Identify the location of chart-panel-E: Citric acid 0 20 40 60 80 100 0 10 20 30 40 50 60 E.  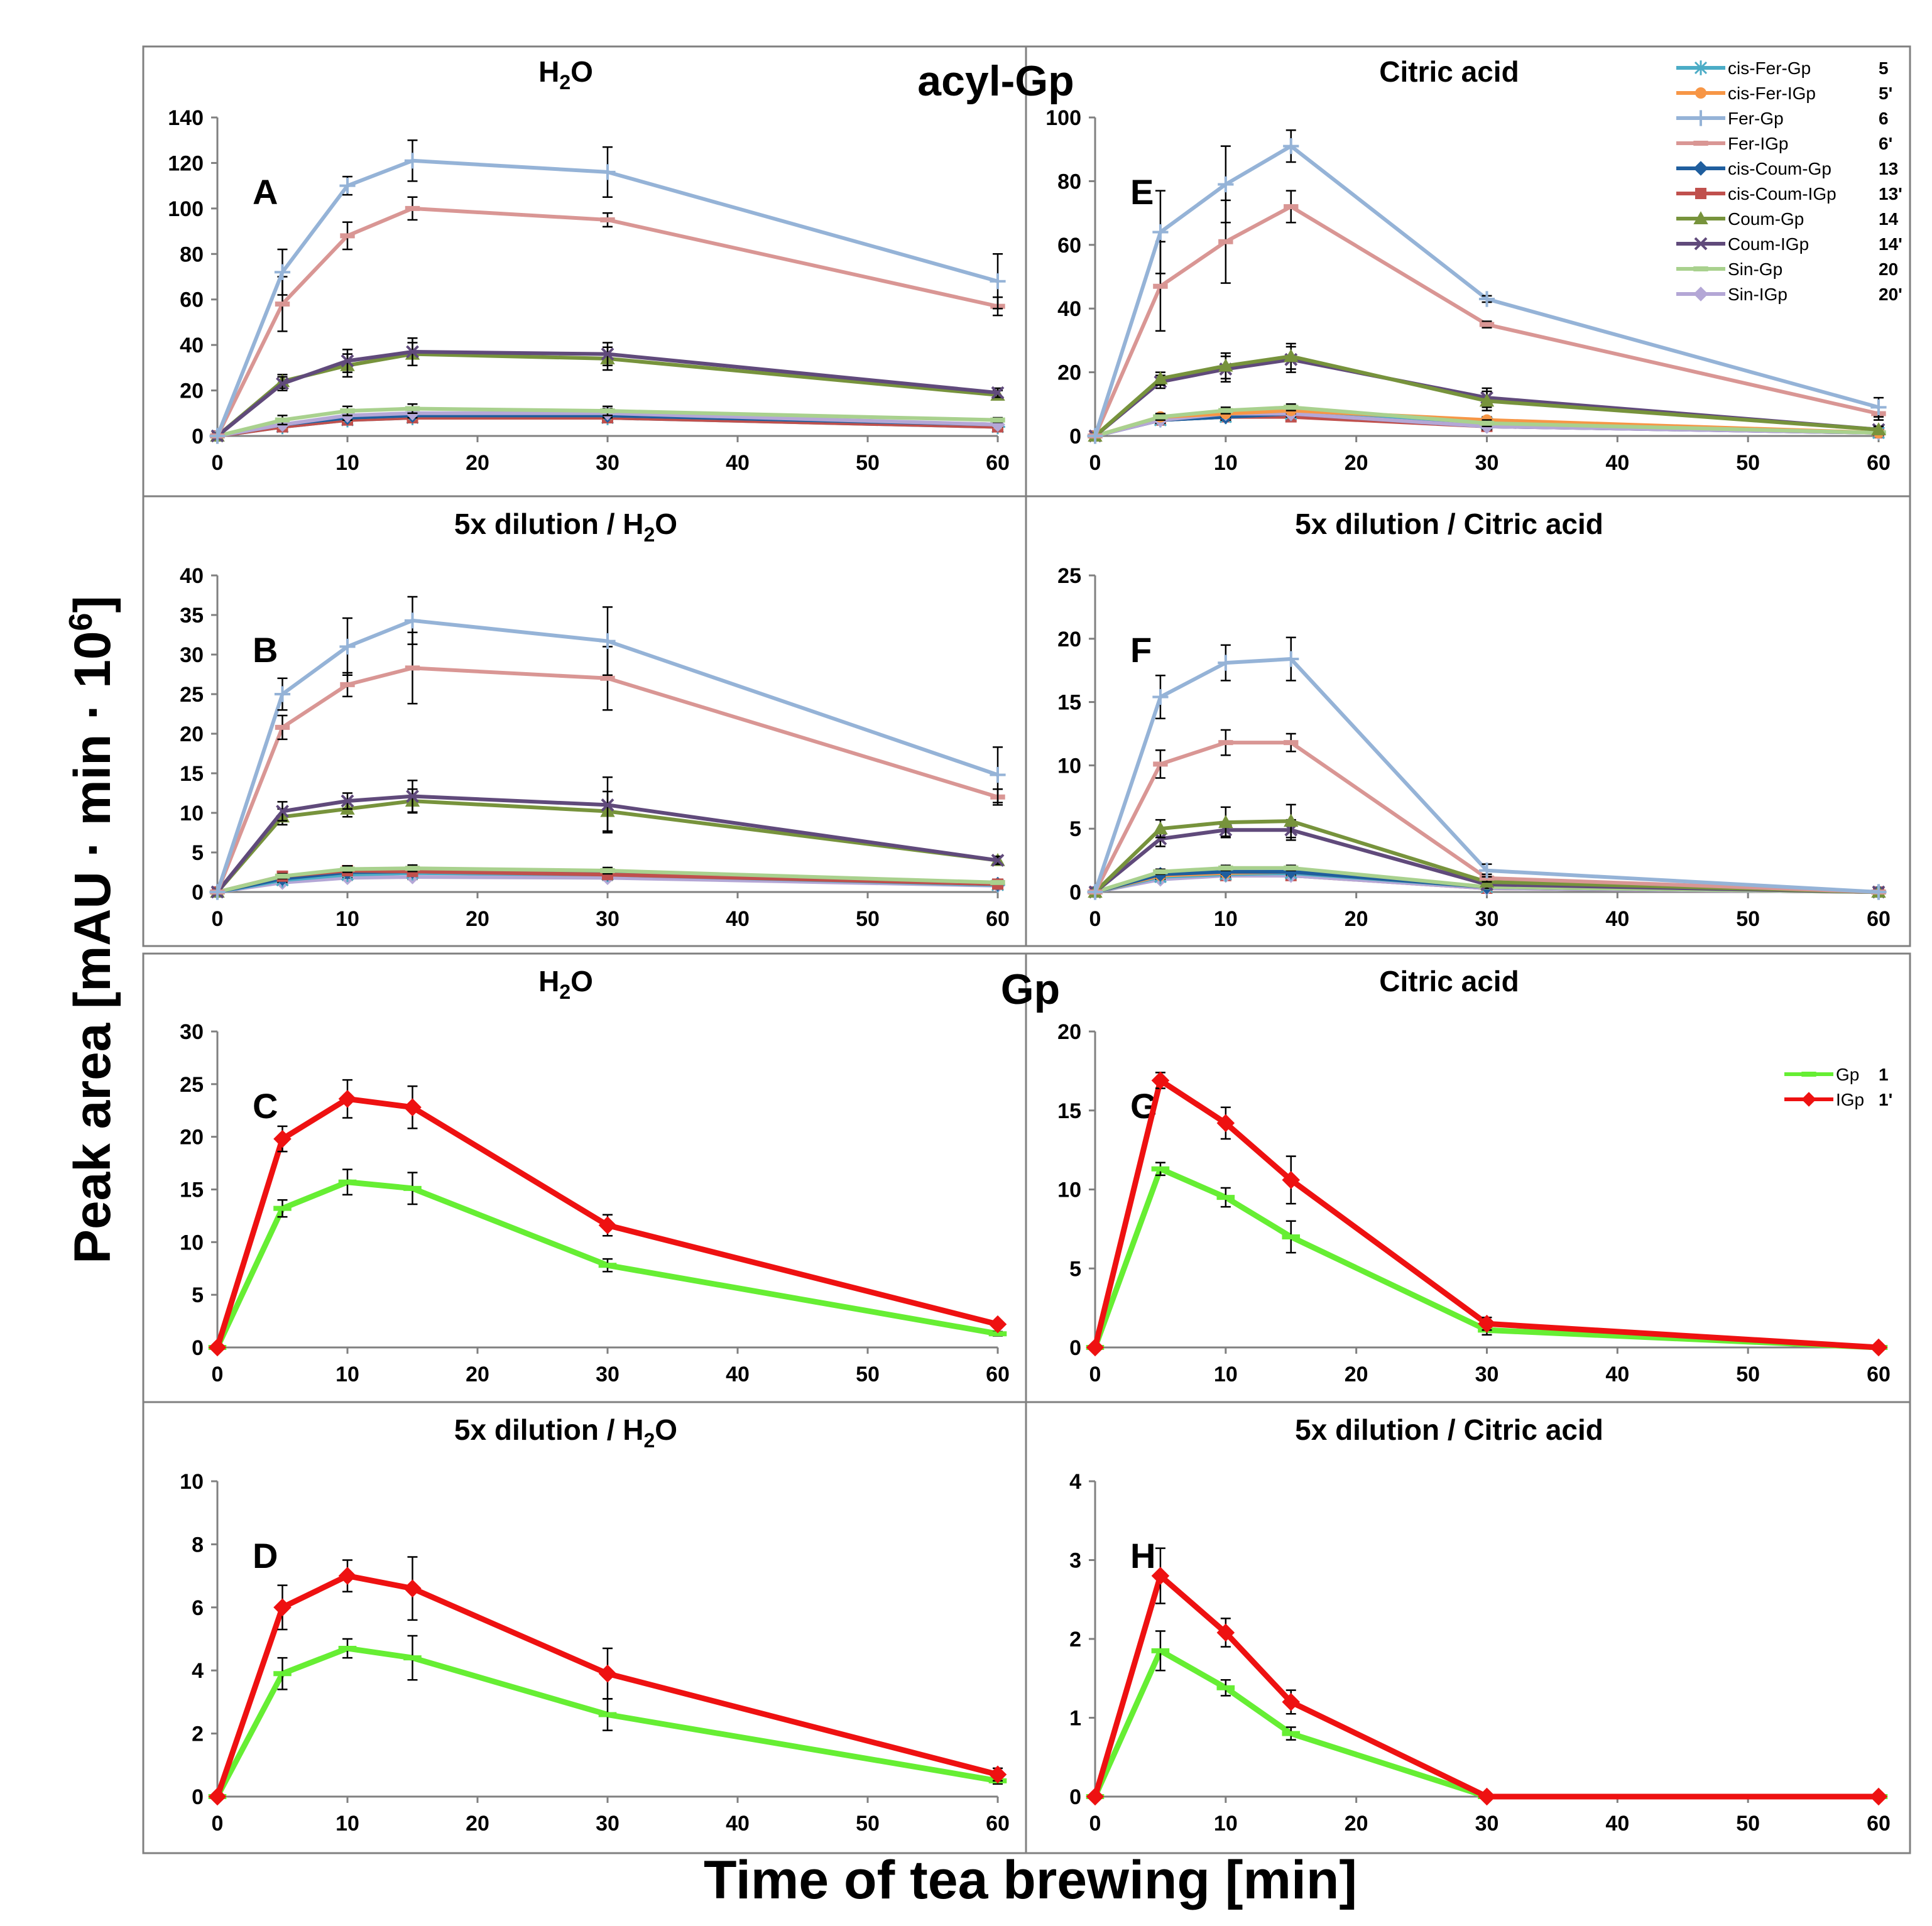
(1468, 265).